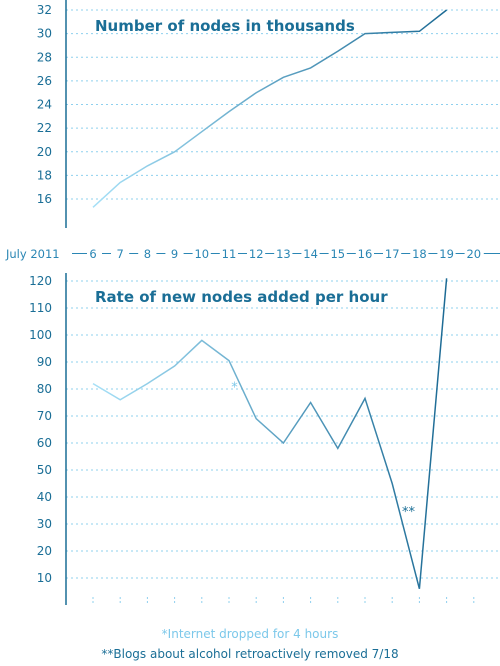  What do you see at coordinates (40, 335) in the screenshot?
I see `y-tick-label: 100` at bounding box center [40, 335].